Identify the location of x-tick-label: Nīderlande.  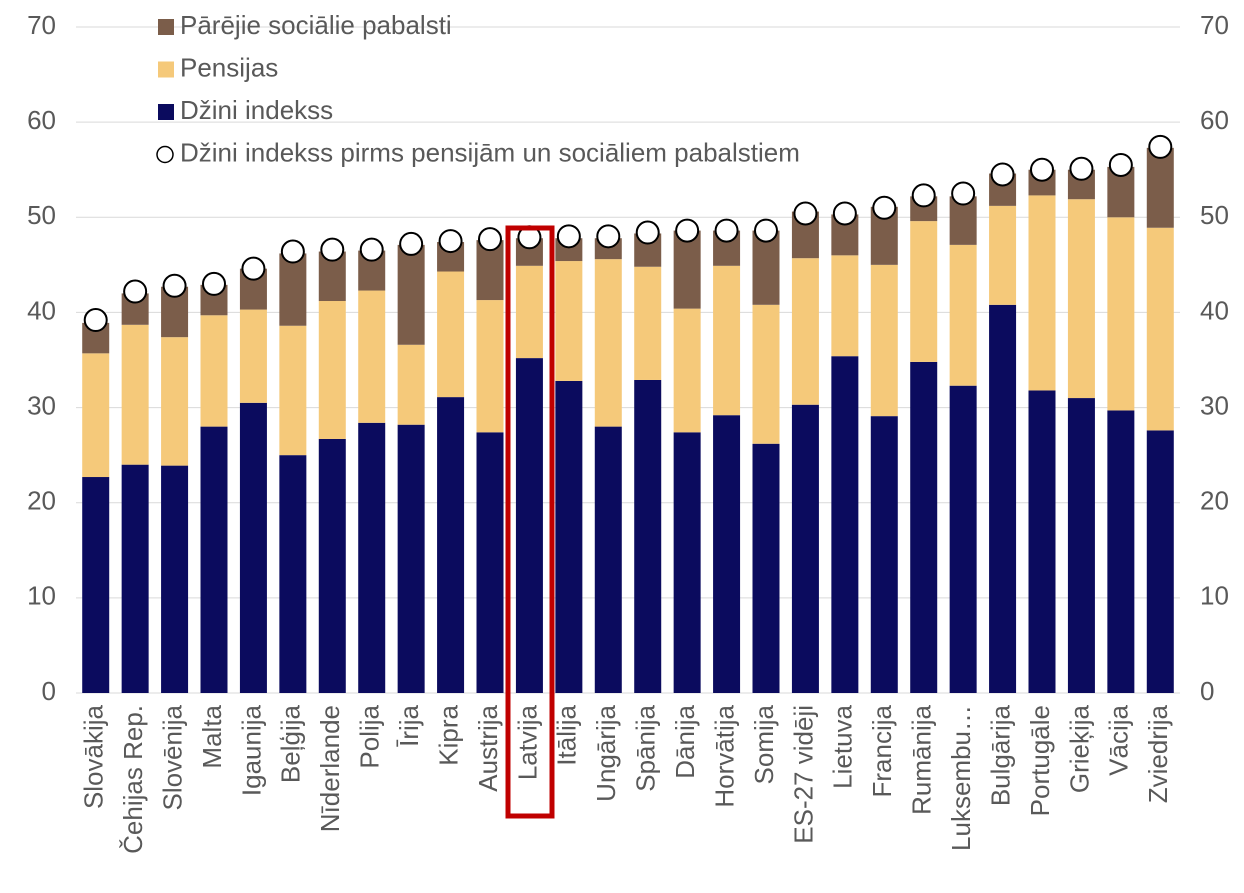
(330, 768).